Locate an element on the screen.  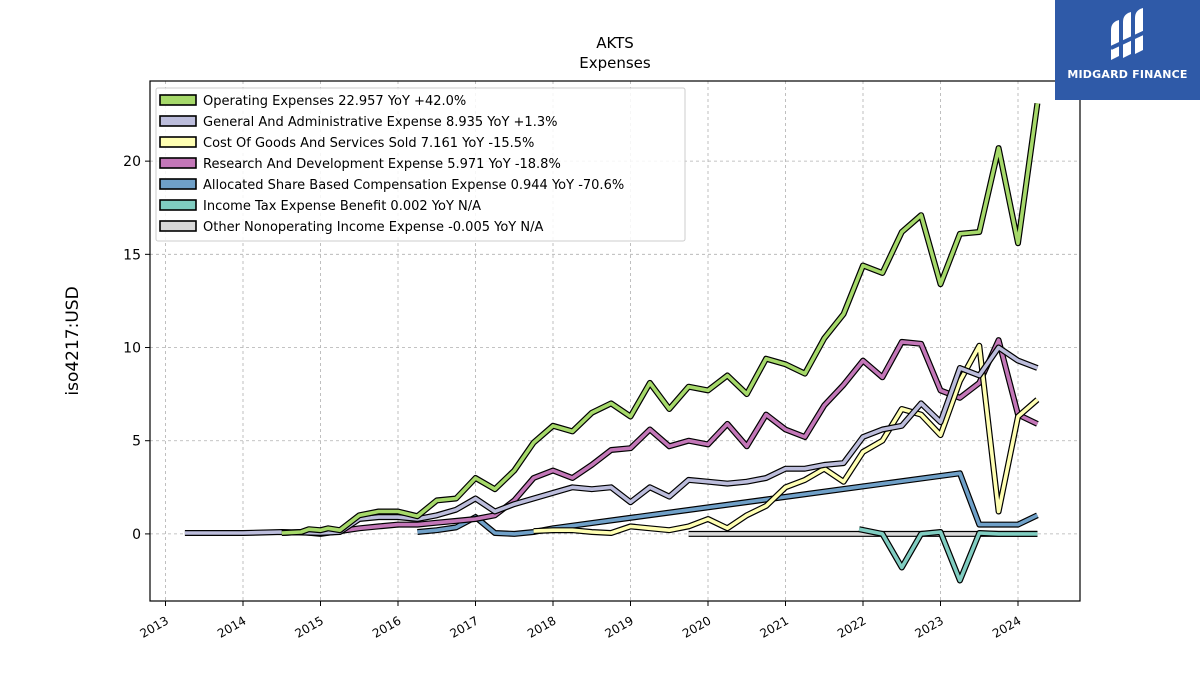
y-tick-label: 5 is located at coordinates (136, 442).